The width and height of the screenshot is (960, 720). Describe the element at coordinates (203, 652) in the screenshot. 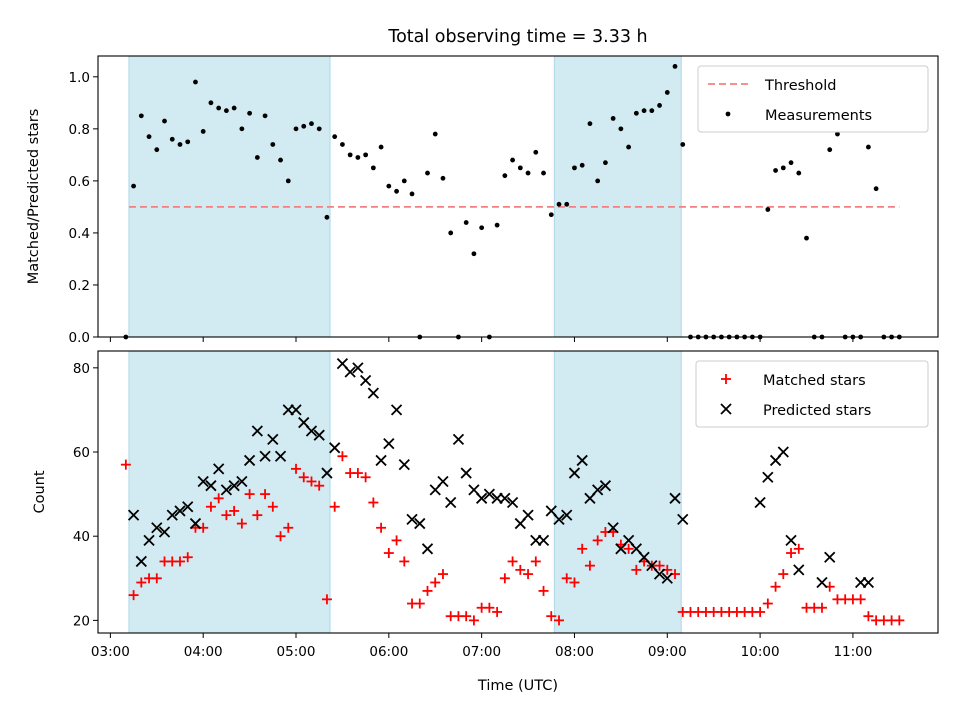

I see `x-tick-label: 04:00` at that location.